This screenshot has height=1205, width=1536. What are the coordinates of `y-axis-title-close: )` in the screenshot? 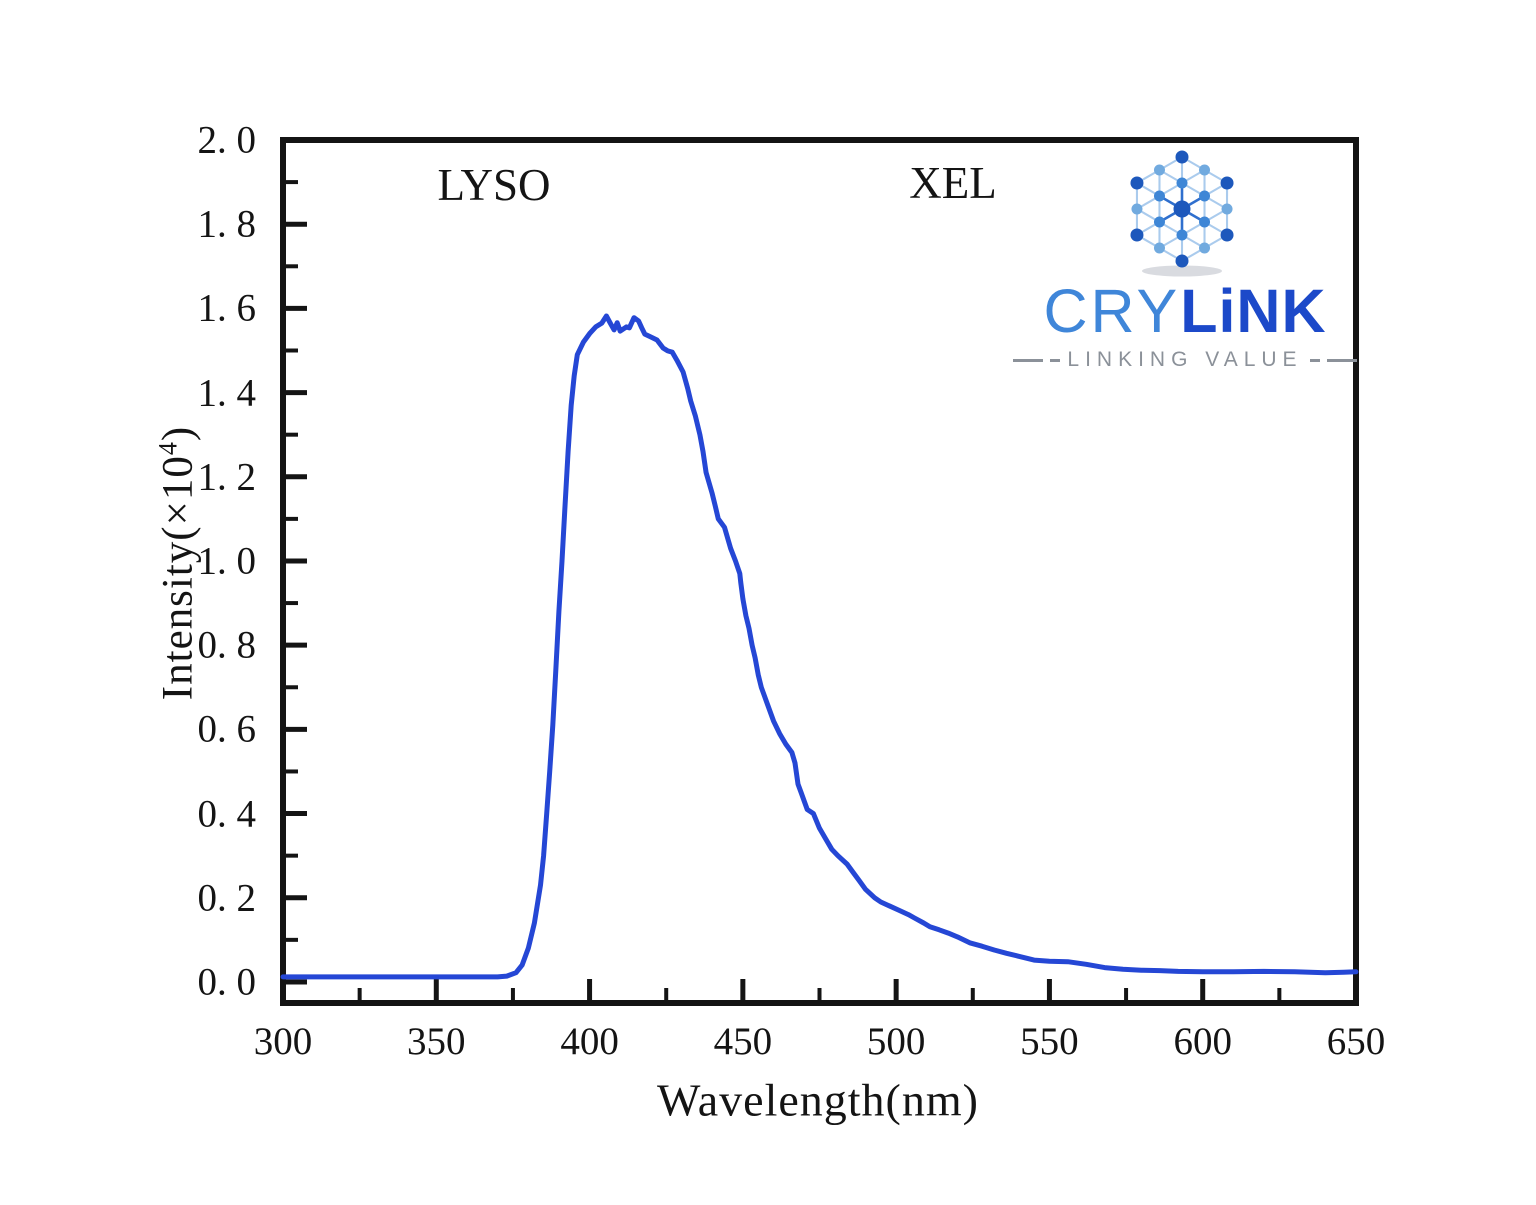 It's located at (178, 433).